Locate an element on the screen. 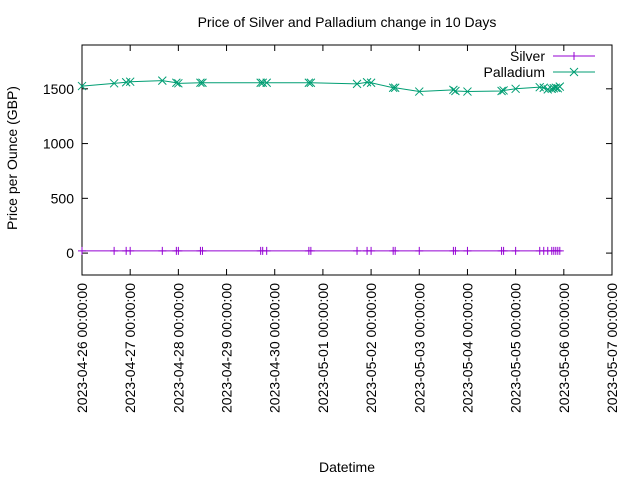 The image size is (640, 480). palladium-series-line is located at coordinates (321, 86).